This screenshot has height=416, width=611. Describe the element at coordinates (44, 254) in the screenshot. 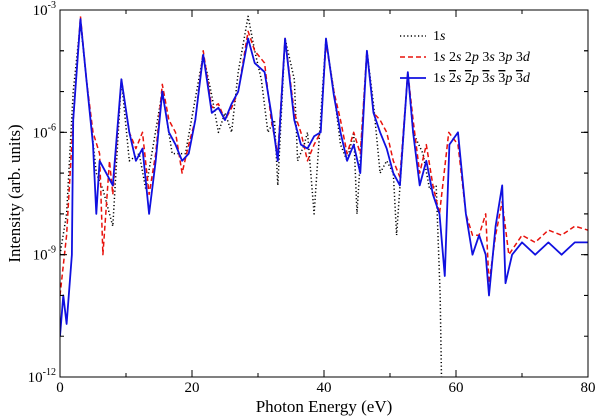

I see `y-tick-label: 10⁻⁹` at that location.